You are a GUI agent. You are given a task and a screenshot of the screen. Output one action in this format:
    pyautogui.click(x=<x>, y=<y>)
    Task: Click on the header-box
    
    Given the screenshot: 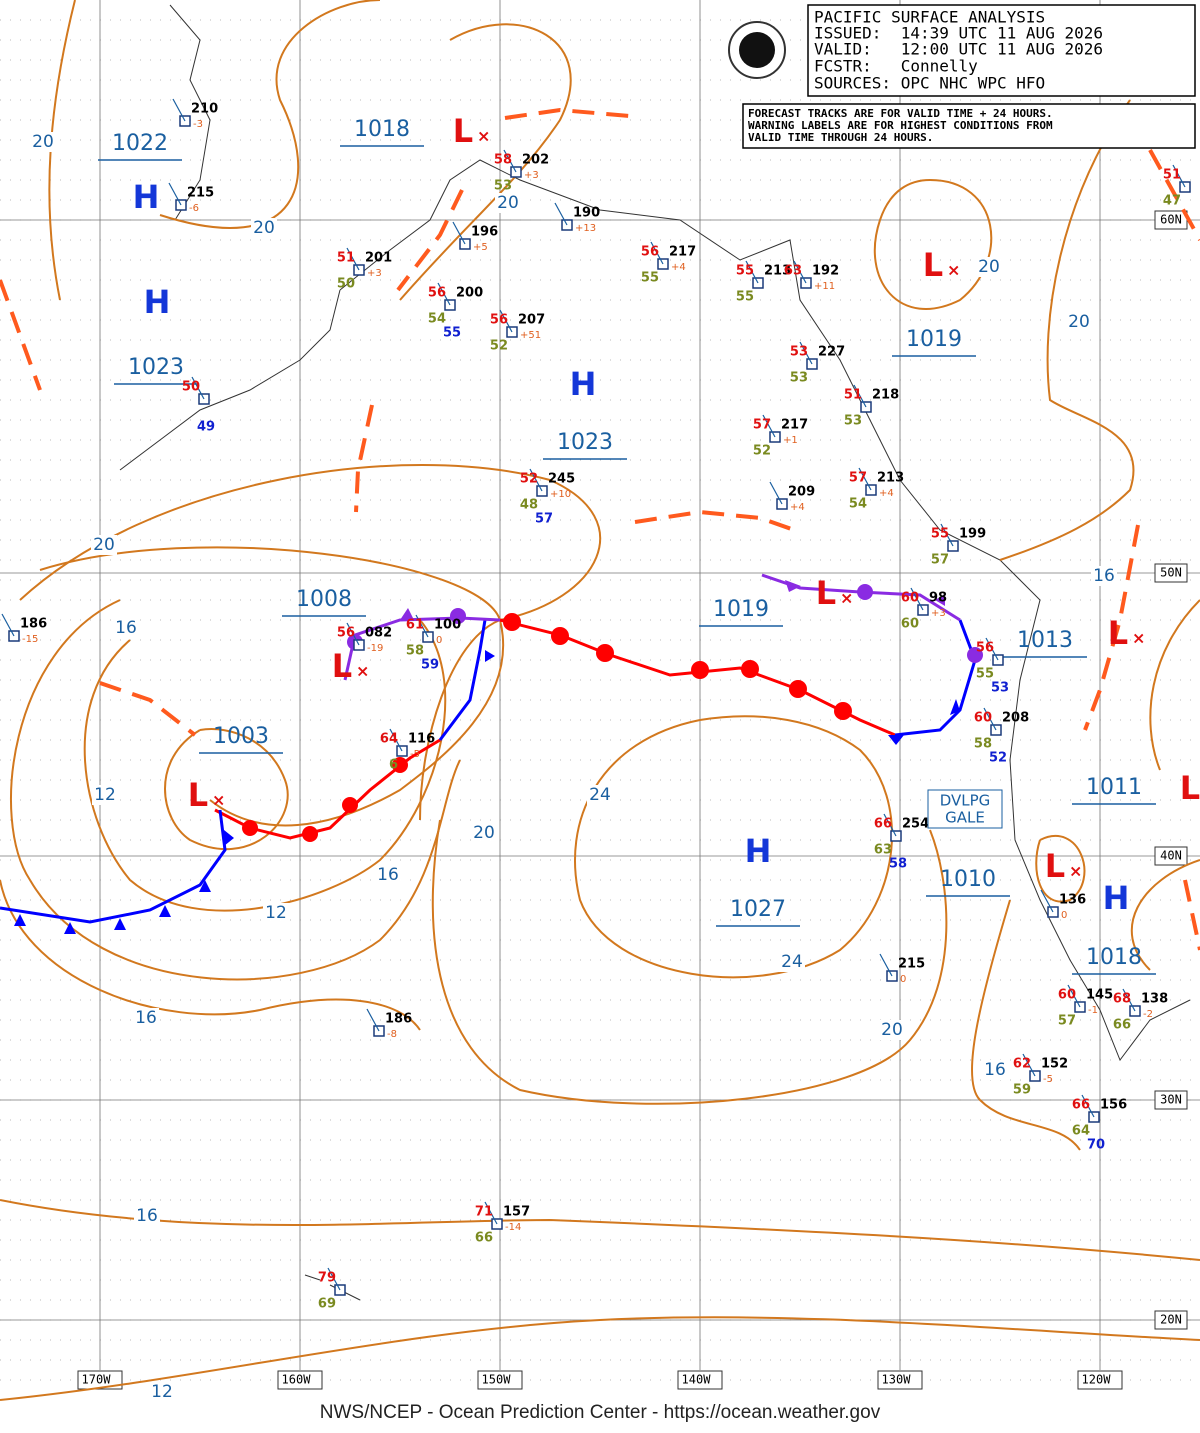 What is the action you would take?
    pyautogui.click(x=1001, y=50)
    